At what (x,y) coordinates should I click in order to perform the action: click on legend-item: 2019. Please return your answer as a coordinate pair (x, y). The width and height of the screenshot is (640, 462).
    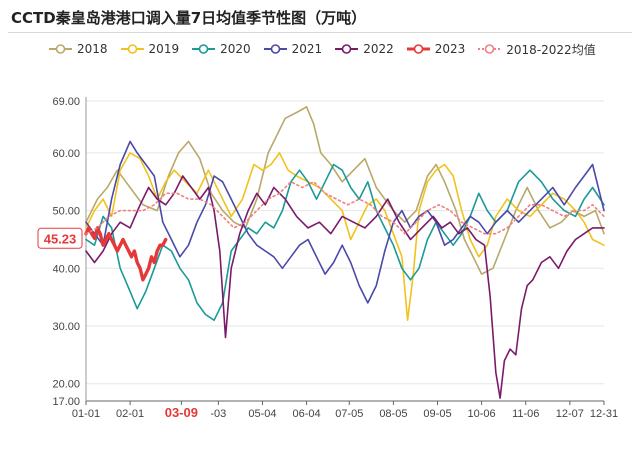
    Looking at the image, I should click on (150, 49).